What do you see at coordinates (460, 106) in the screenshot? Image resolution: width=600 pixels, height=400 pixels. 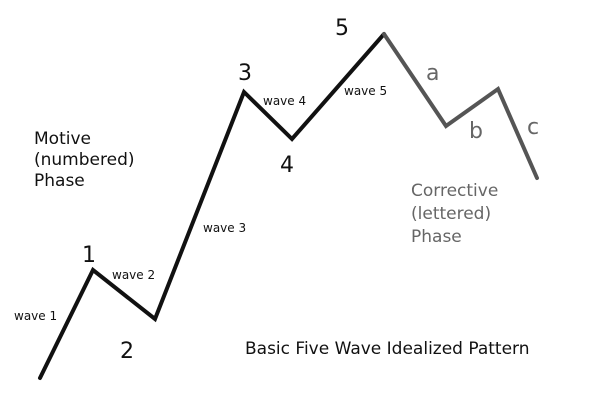 I see `corrective-wave-line` at bounding box center [460, 106].